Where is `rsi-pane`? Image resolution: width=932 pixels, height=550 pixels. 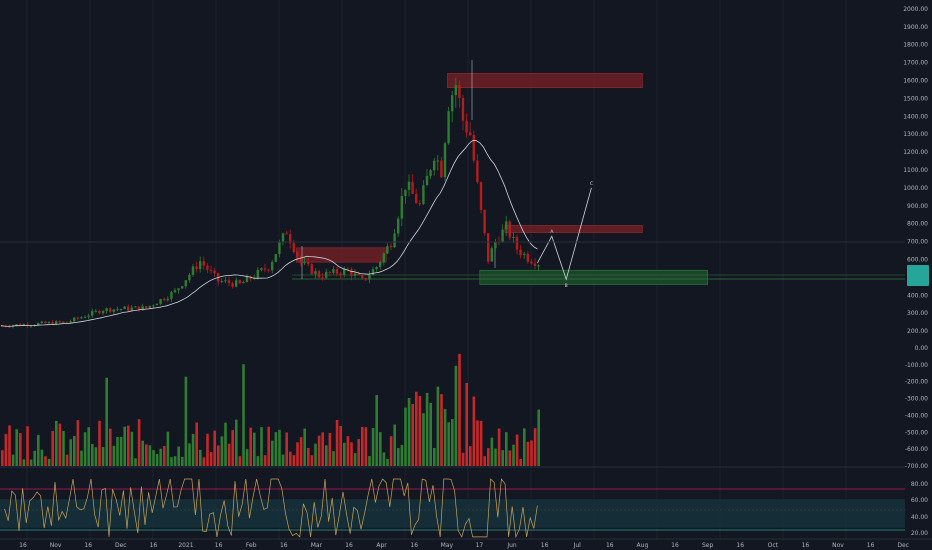 rsi-pane is located at coordinates (452, 508).